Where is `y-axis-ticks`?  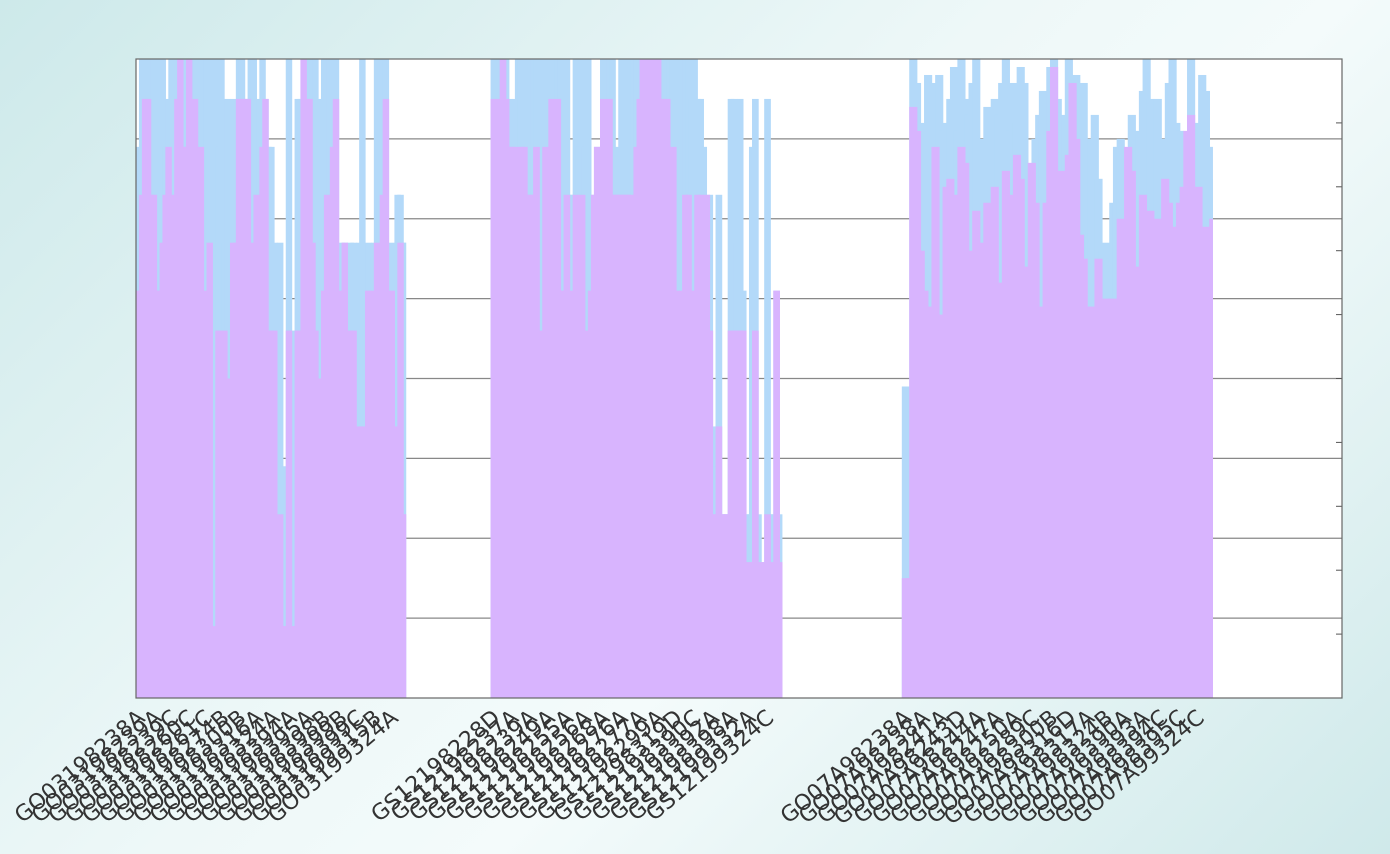 y-axis-ticks is located at coordinates (1339, 378).